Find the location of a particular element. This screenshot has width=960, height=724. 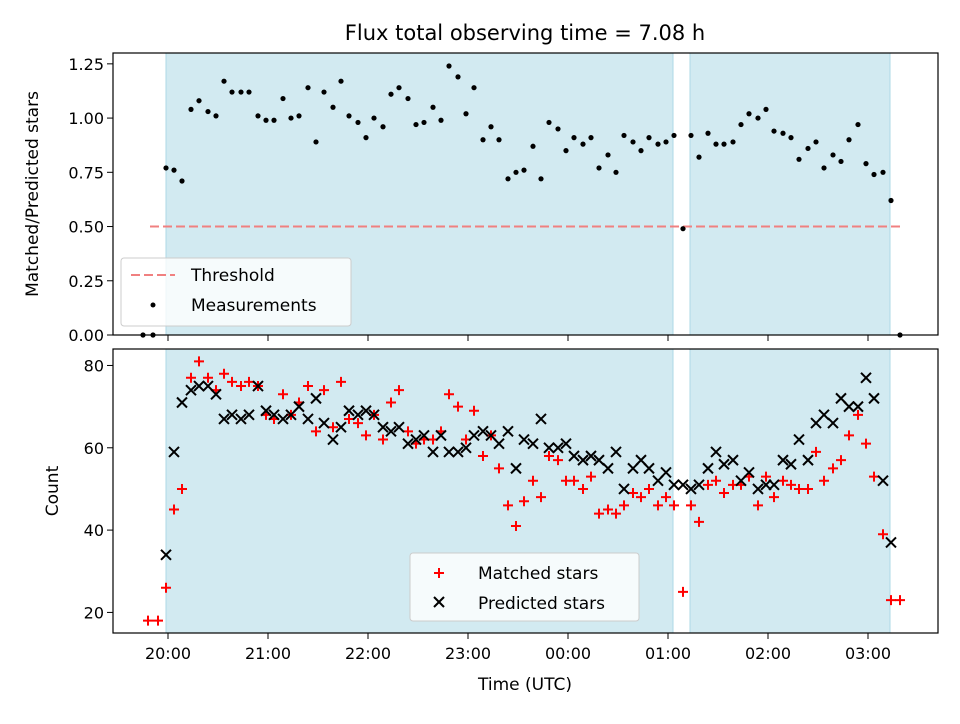

y-tick-label: 60 is located at coordinates (94, 448).